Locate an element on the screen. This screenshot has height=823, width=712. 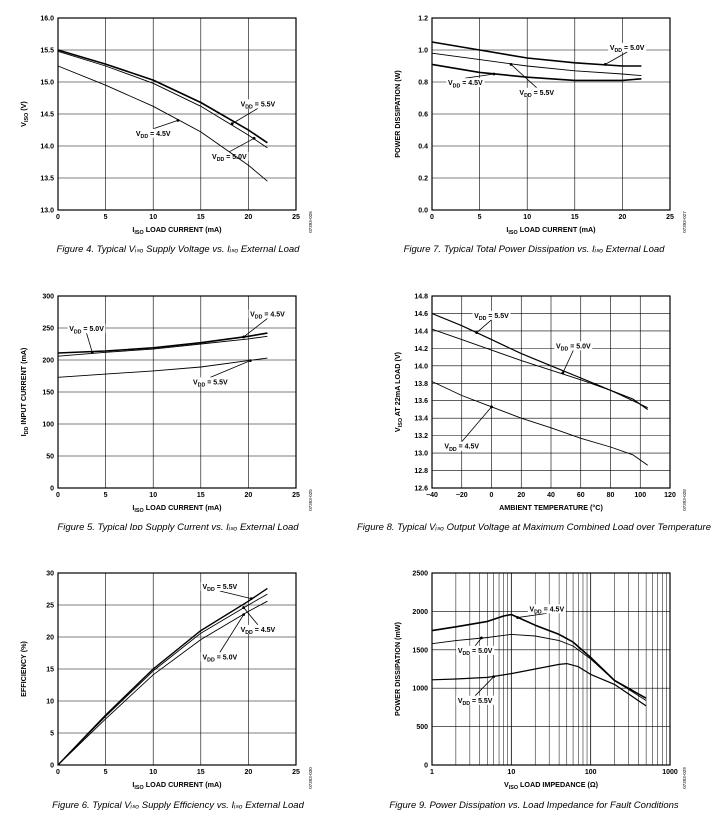
figure-code: 07393-026 is located at coordinates (310, 222).